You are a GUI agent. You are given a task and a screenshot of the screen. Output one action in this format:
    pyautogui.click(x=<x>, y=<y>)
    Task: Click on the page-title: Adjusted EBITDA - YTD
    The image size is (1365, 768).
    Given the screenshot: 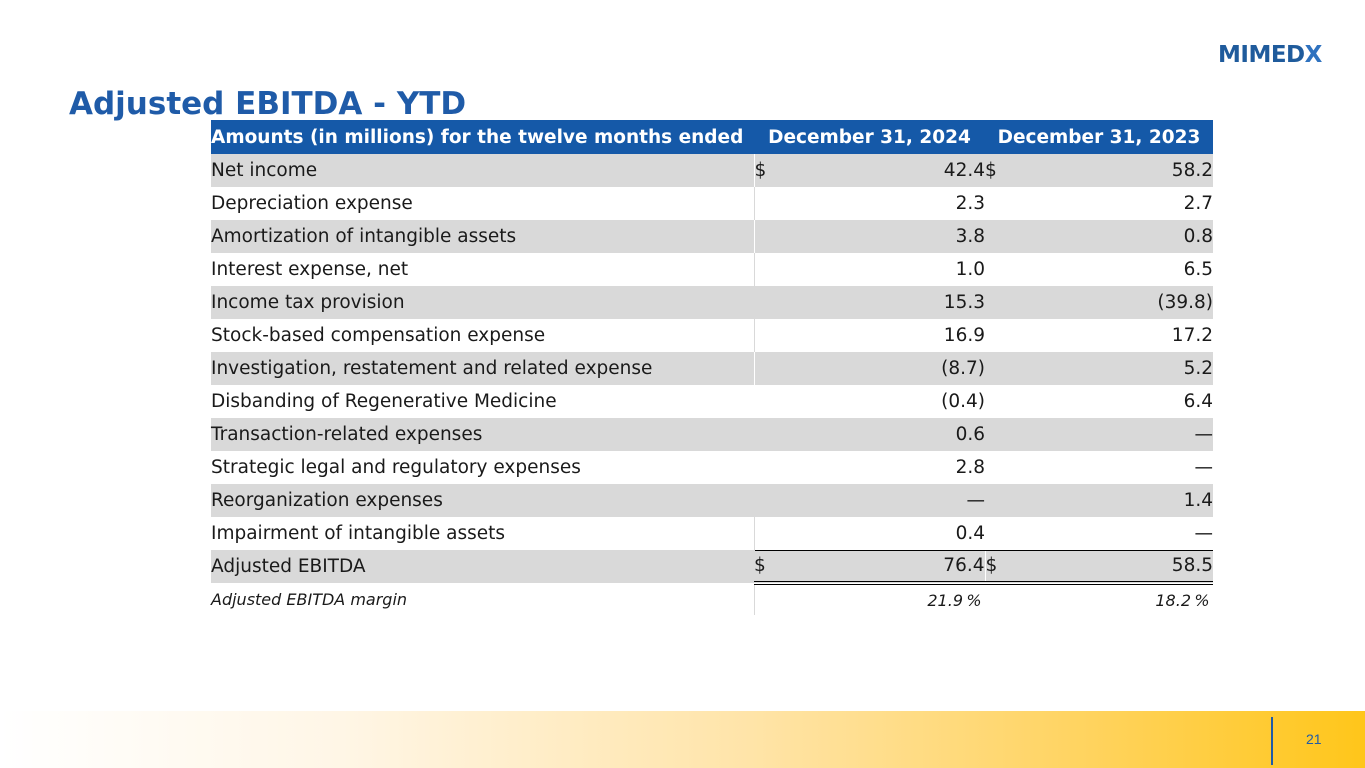 What is the action you would take?
    pyautogui.click(x=268, y=104)
    